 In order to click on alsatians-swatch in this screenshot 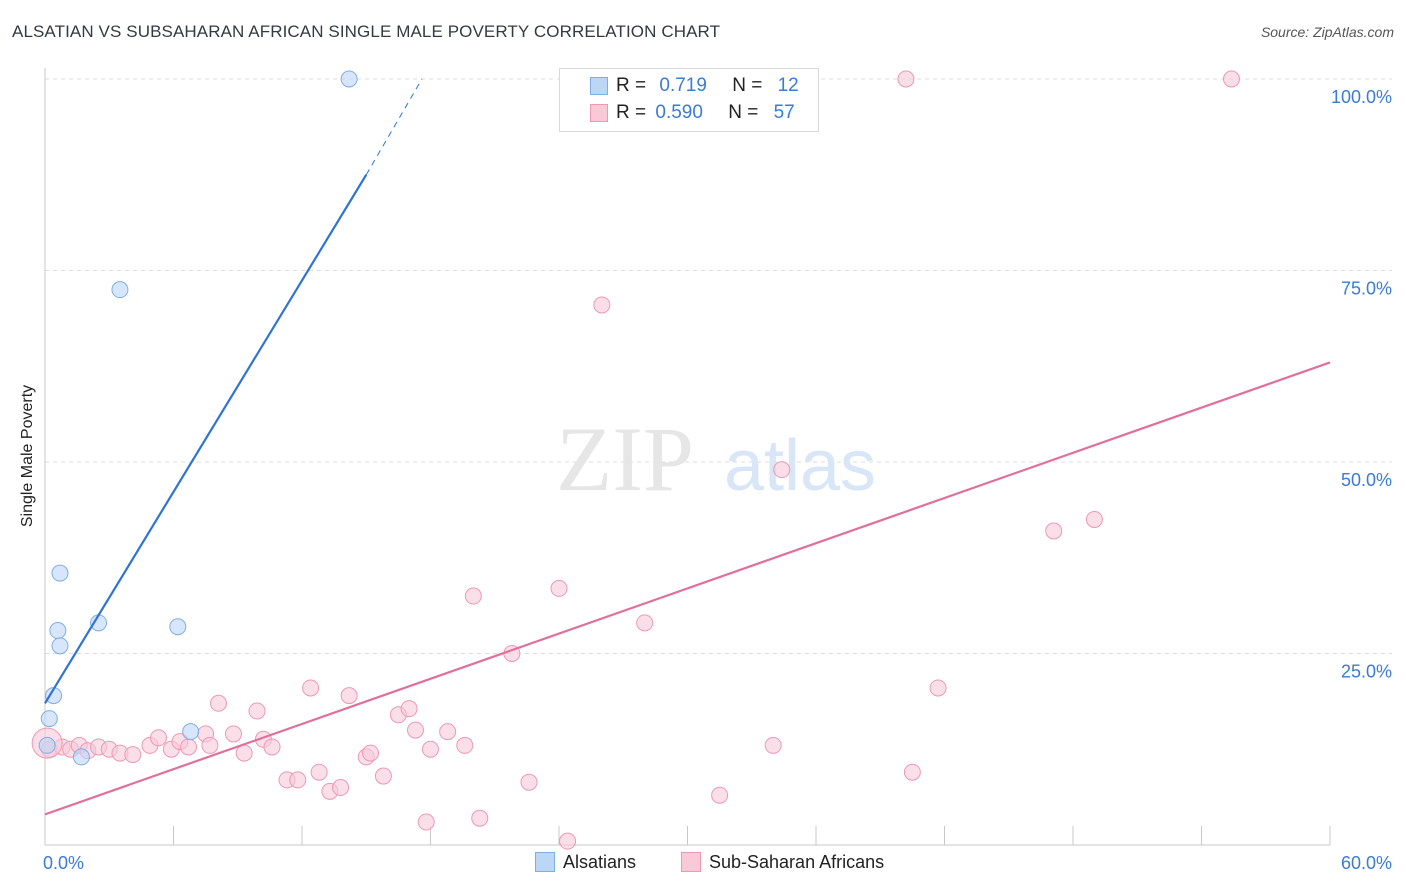, I will do `click(599, 86)`.